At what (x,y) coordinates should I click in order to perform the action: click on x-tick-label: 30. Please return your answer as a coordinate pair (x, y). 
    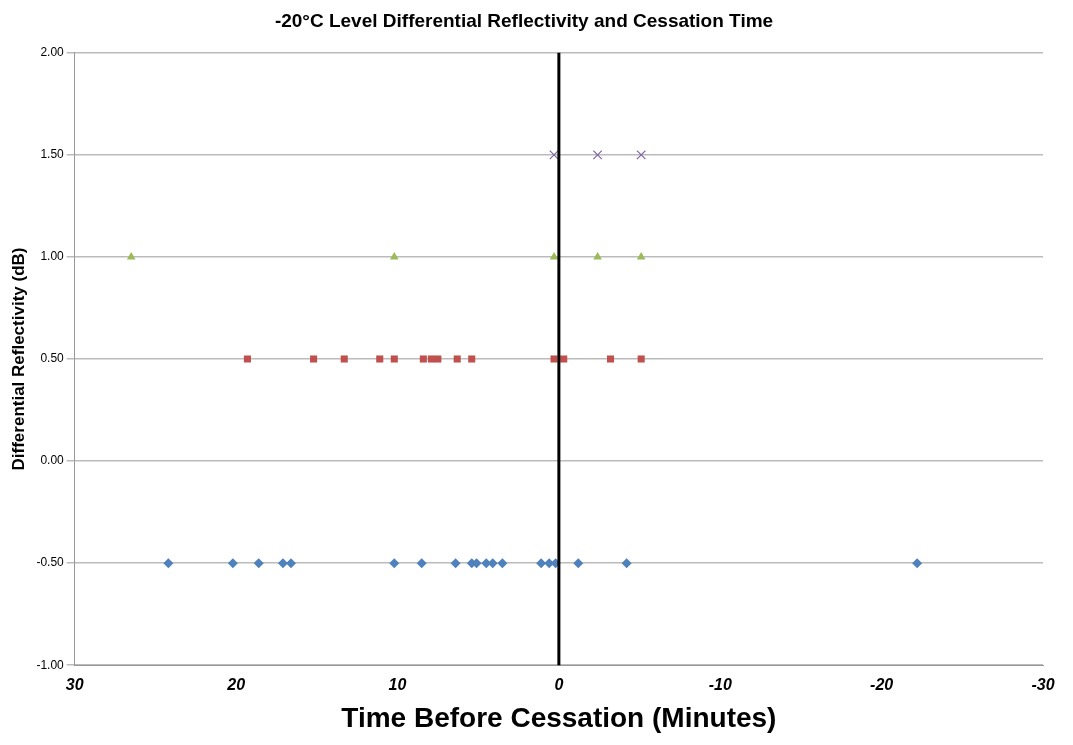
    Looking at the image, I should click on (74, 685).